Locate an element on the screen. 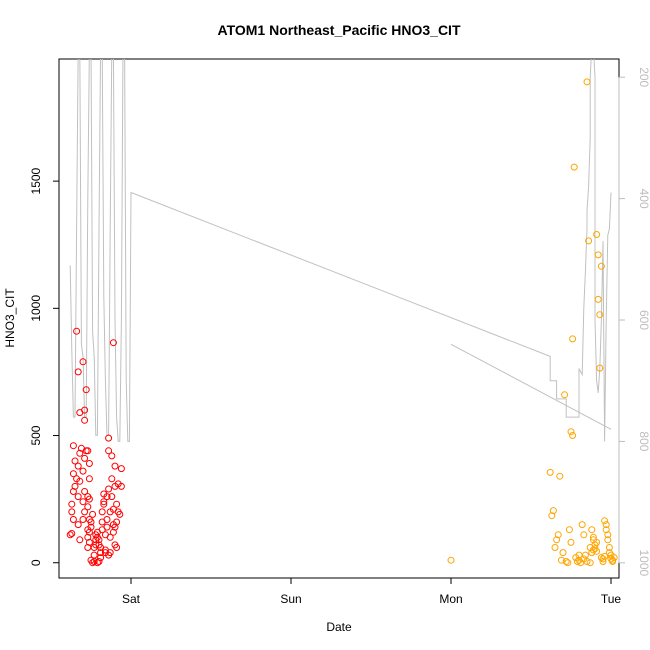 The image size is (650, 650). left-tick-label: 1000 is located at coordinates (36, 308).